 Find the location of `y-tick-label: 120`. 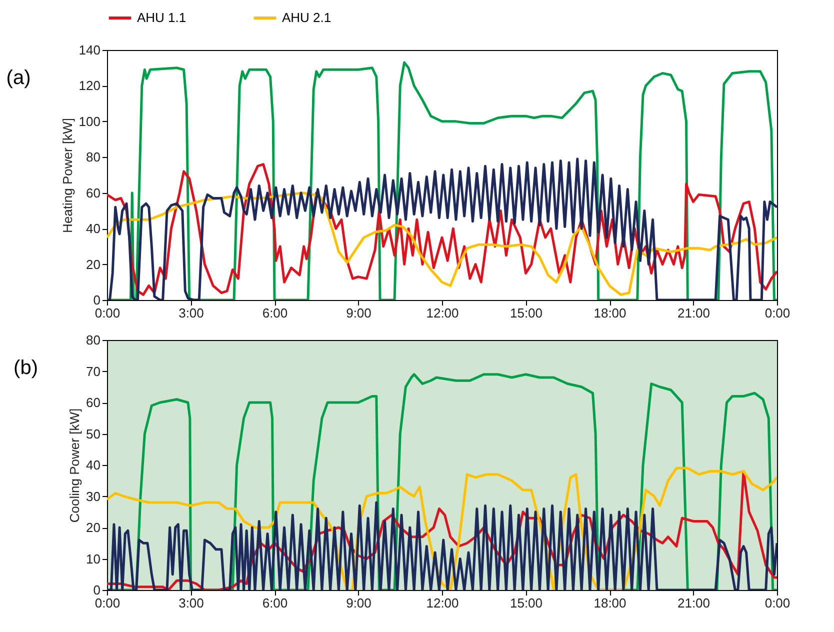

y-tick-label: 120 is located at coordinates (89, 86).